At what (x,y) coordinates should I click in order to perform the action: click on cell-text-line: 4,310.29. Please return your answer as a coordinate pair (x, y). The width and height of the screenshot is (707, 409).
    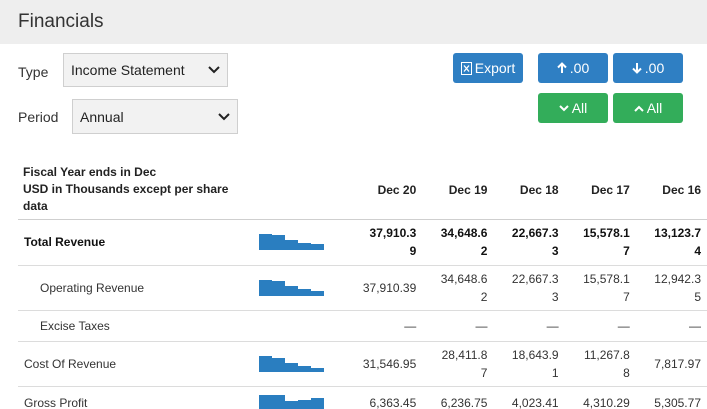
    Looking at the image, I should click on (606, 402).